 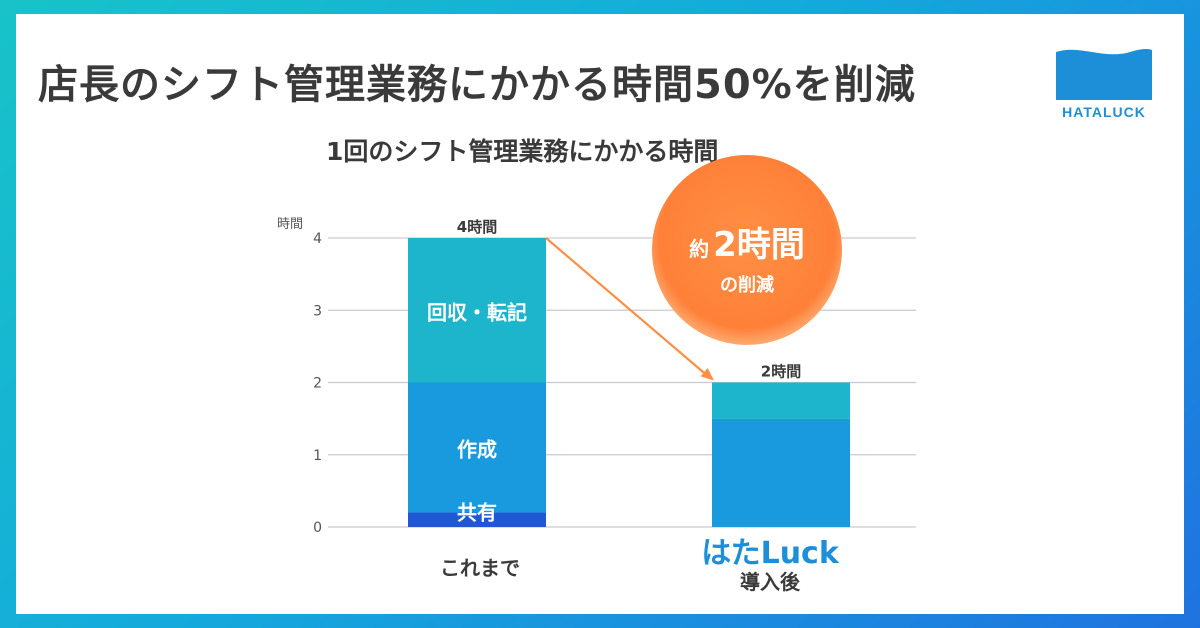 What do you see at coordinates (290, 224) in the screenshot?
I see `y-axis-label: 時間` at bounding box center [290, 224].